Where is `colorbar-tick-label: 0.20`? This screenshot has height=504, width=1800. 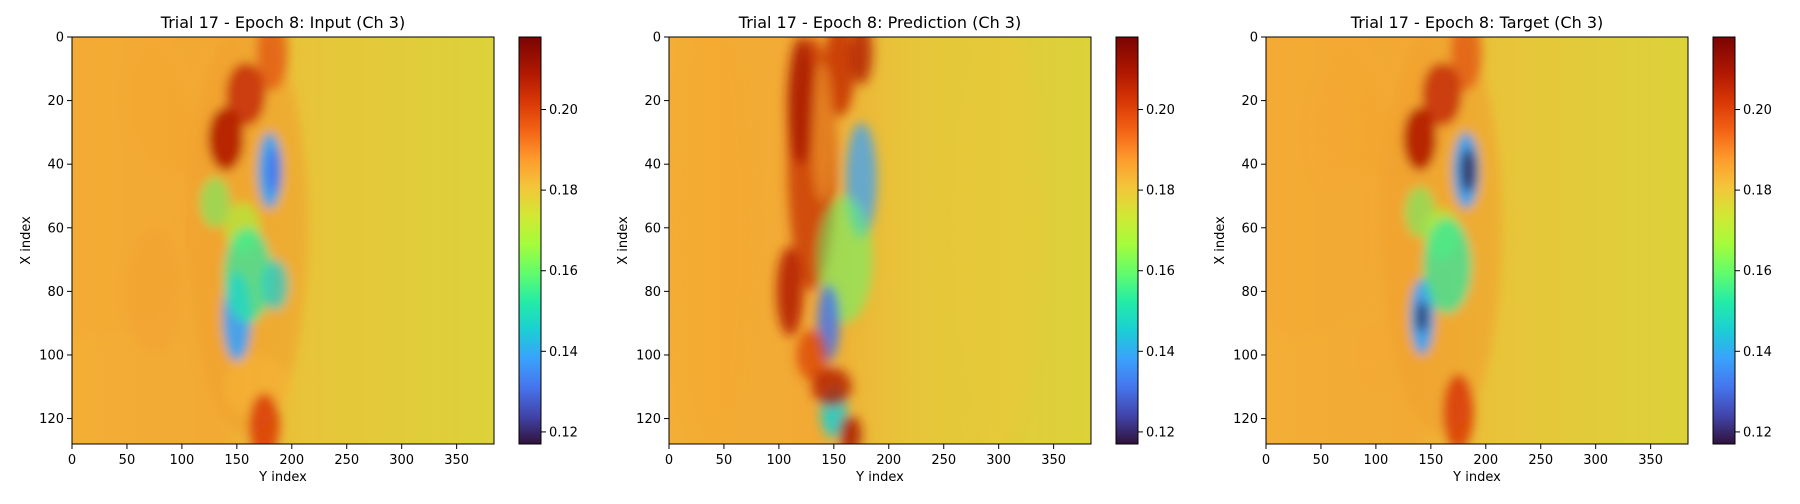 colorbar-tick-label: 0.20 is located at coordinates (1160, 110).